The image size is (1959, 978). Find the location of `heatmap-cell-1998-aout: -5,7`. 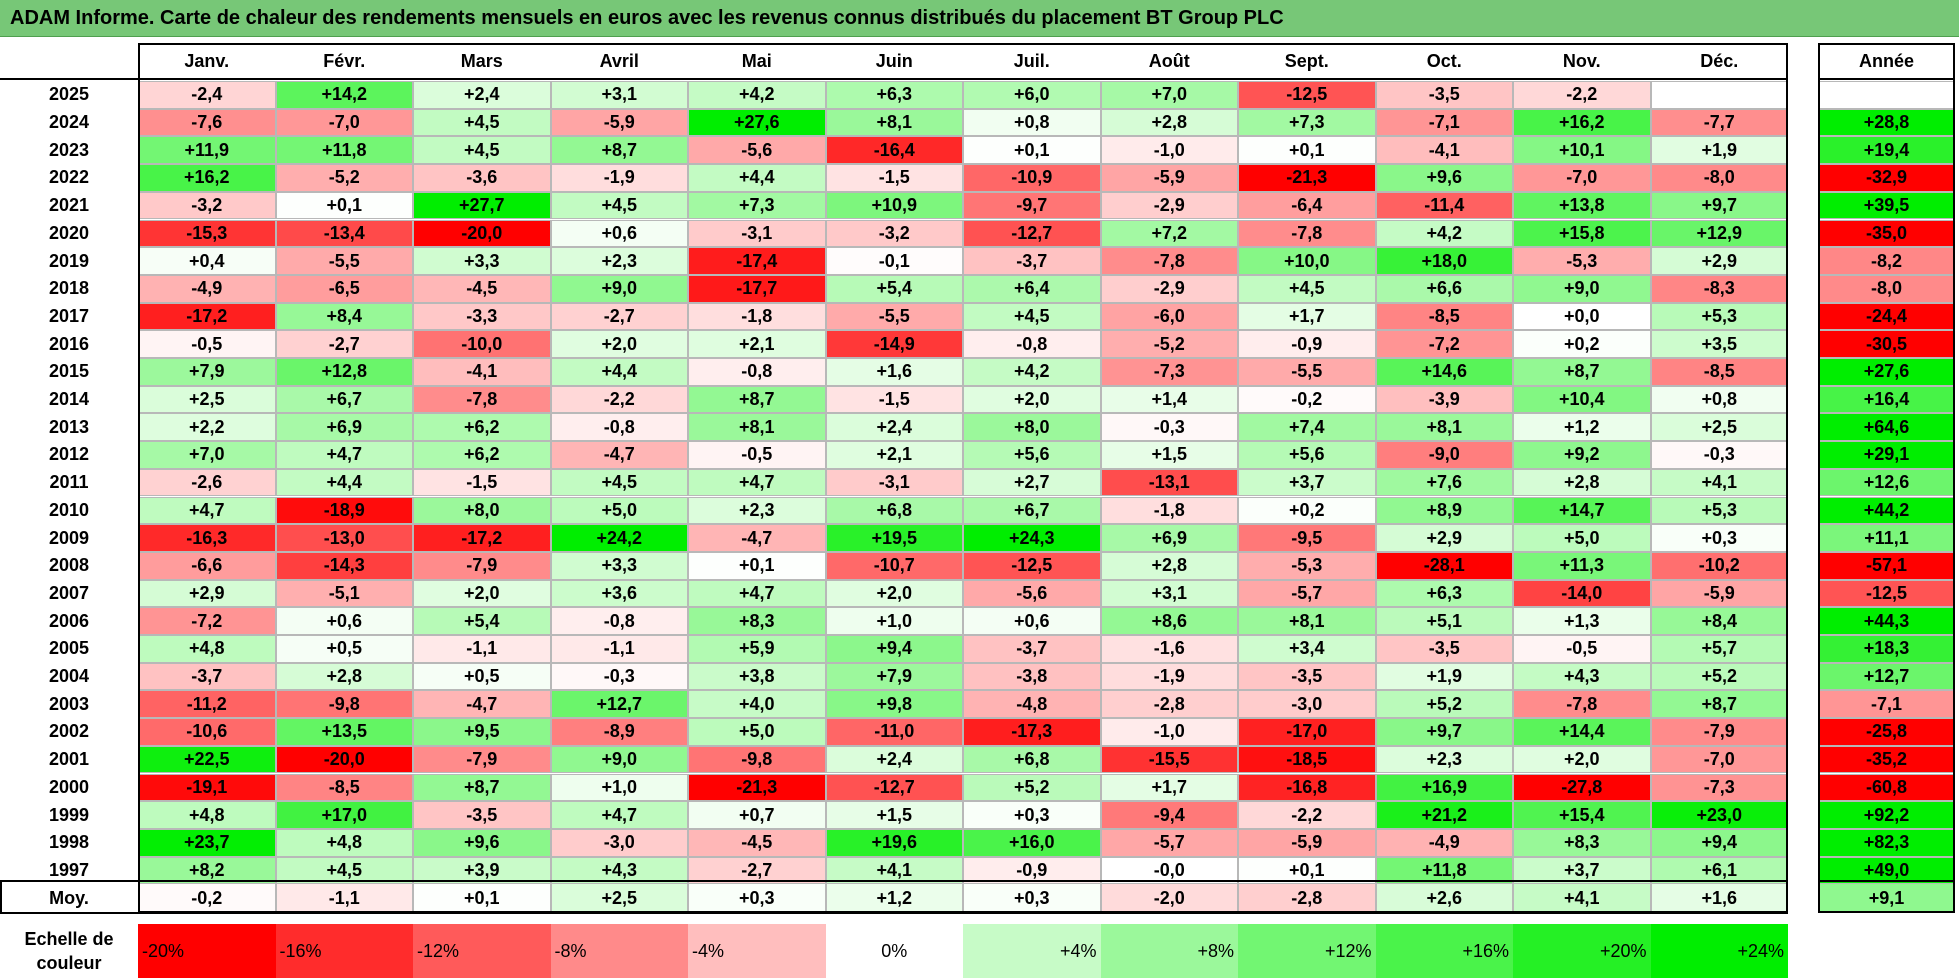

heatmap-cell-1998-aout: -5,7 is located at coordinates (1169, 842).